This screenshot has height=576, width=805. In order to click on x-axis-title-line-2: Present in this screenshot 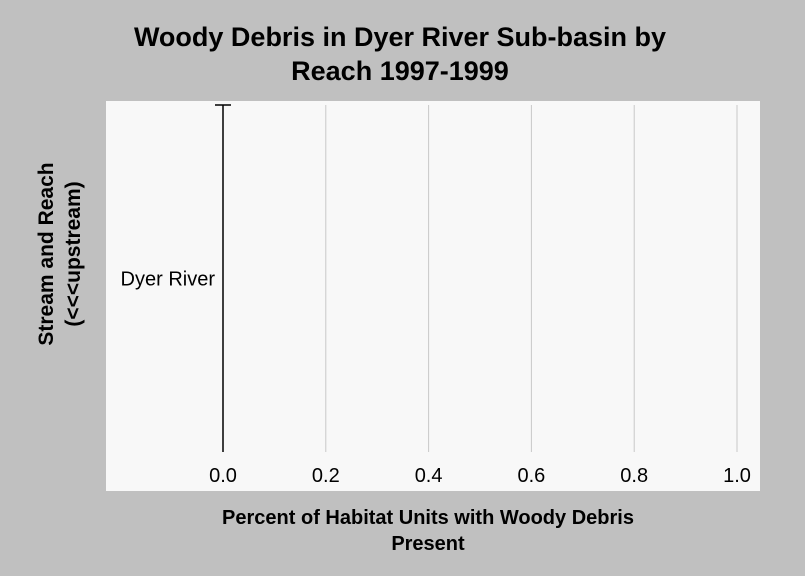, I will do `click(428, 544)`.